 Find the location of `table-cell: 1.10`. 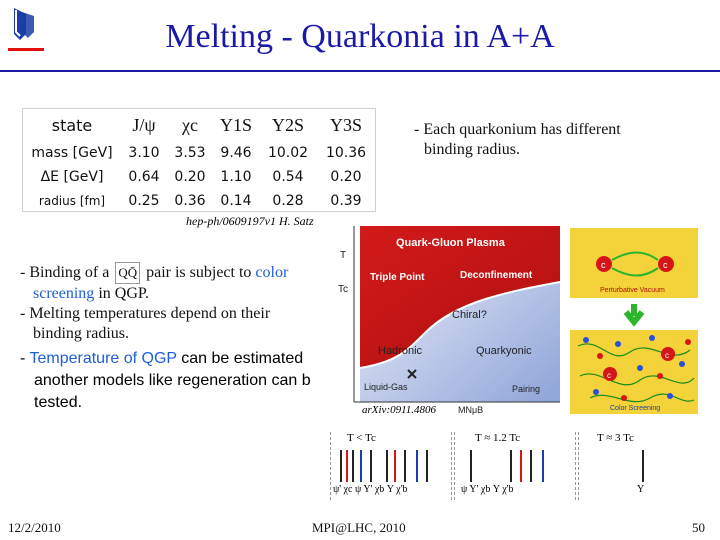

table-cell: 1.10 is located at coordinates (236, 177).